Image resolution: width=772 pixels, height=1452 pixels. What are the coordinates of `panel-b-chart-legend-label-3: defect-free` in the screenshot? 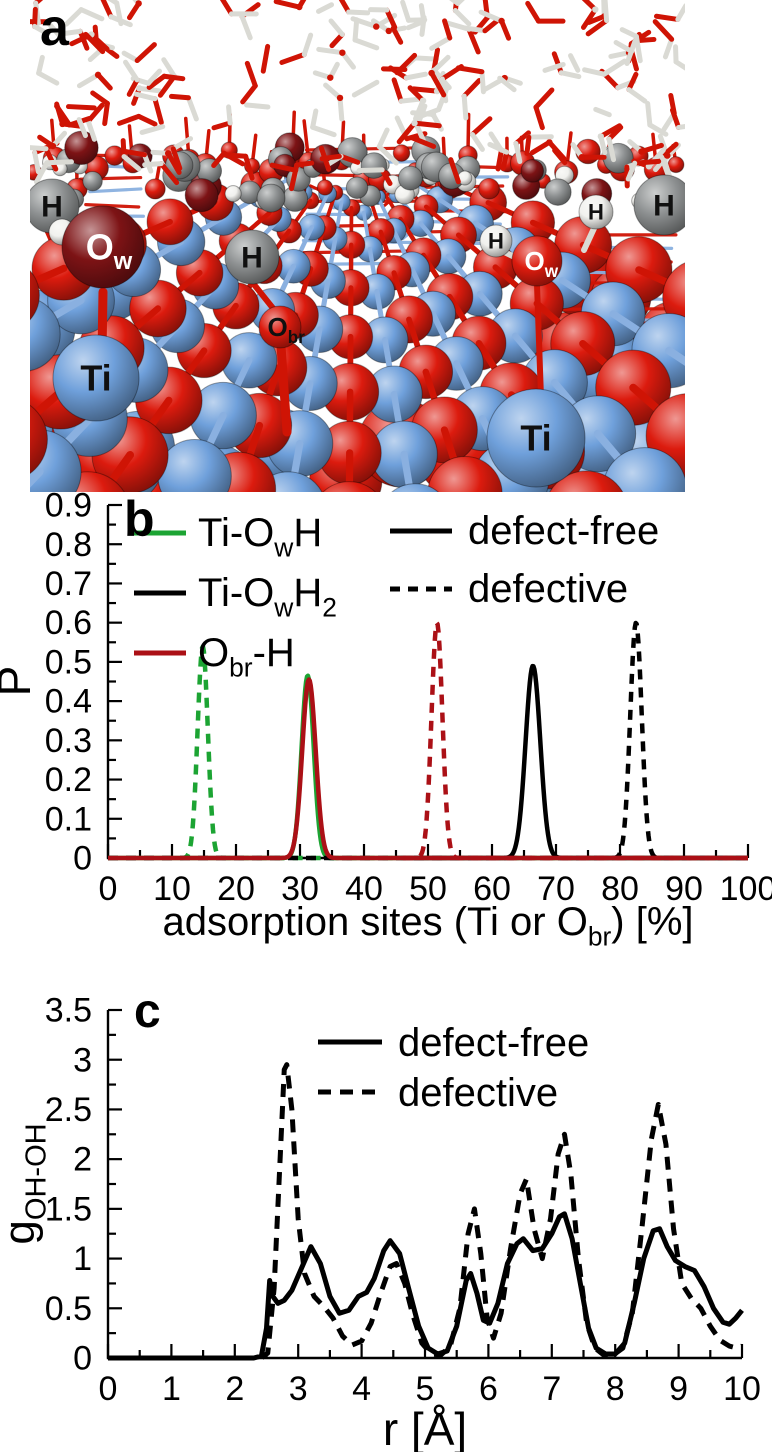 It's located at (563, 531).